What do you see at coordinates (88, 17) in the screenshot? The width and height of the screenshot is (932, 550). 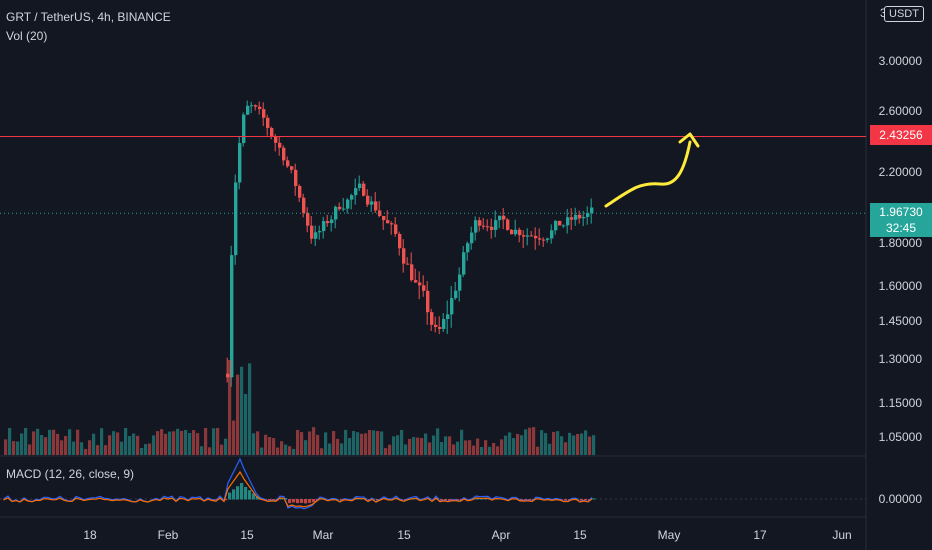 I see `symbol-title: GRT / TetherUS, 4h, BINANCE` at bounding box center [88, 17].